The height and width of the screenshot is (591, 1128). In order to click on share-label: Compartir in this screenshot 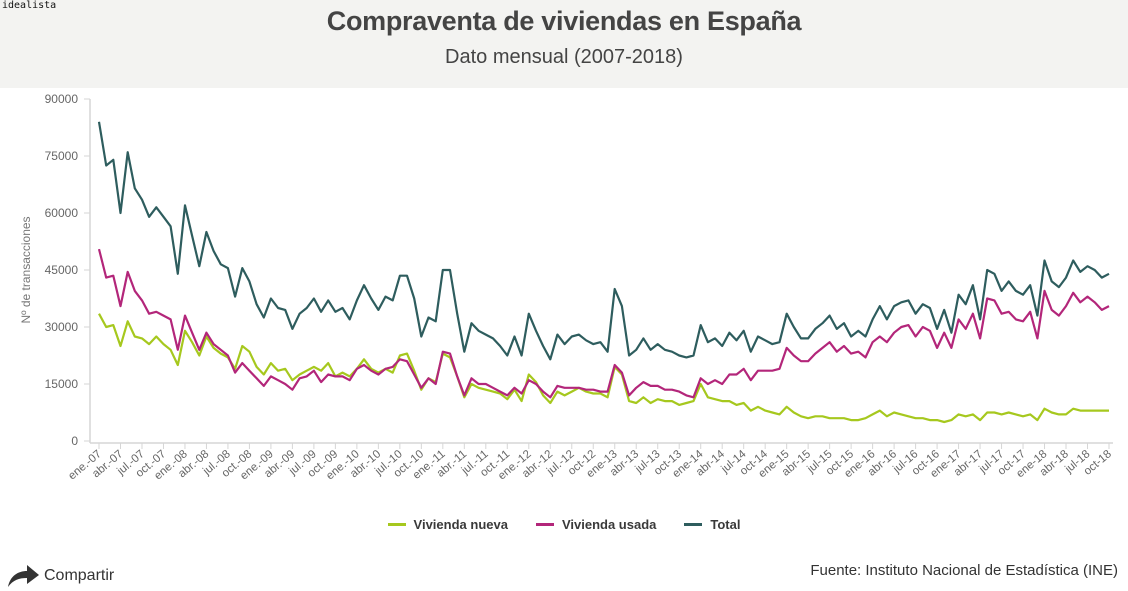, I will do `click(79, 575)`.